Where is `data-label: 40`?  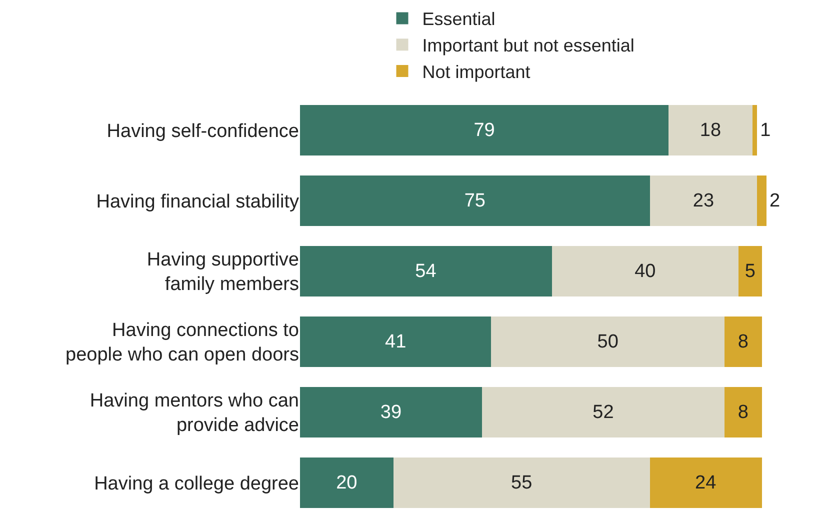
data-label: 40 is located at coordinates (645, 271).